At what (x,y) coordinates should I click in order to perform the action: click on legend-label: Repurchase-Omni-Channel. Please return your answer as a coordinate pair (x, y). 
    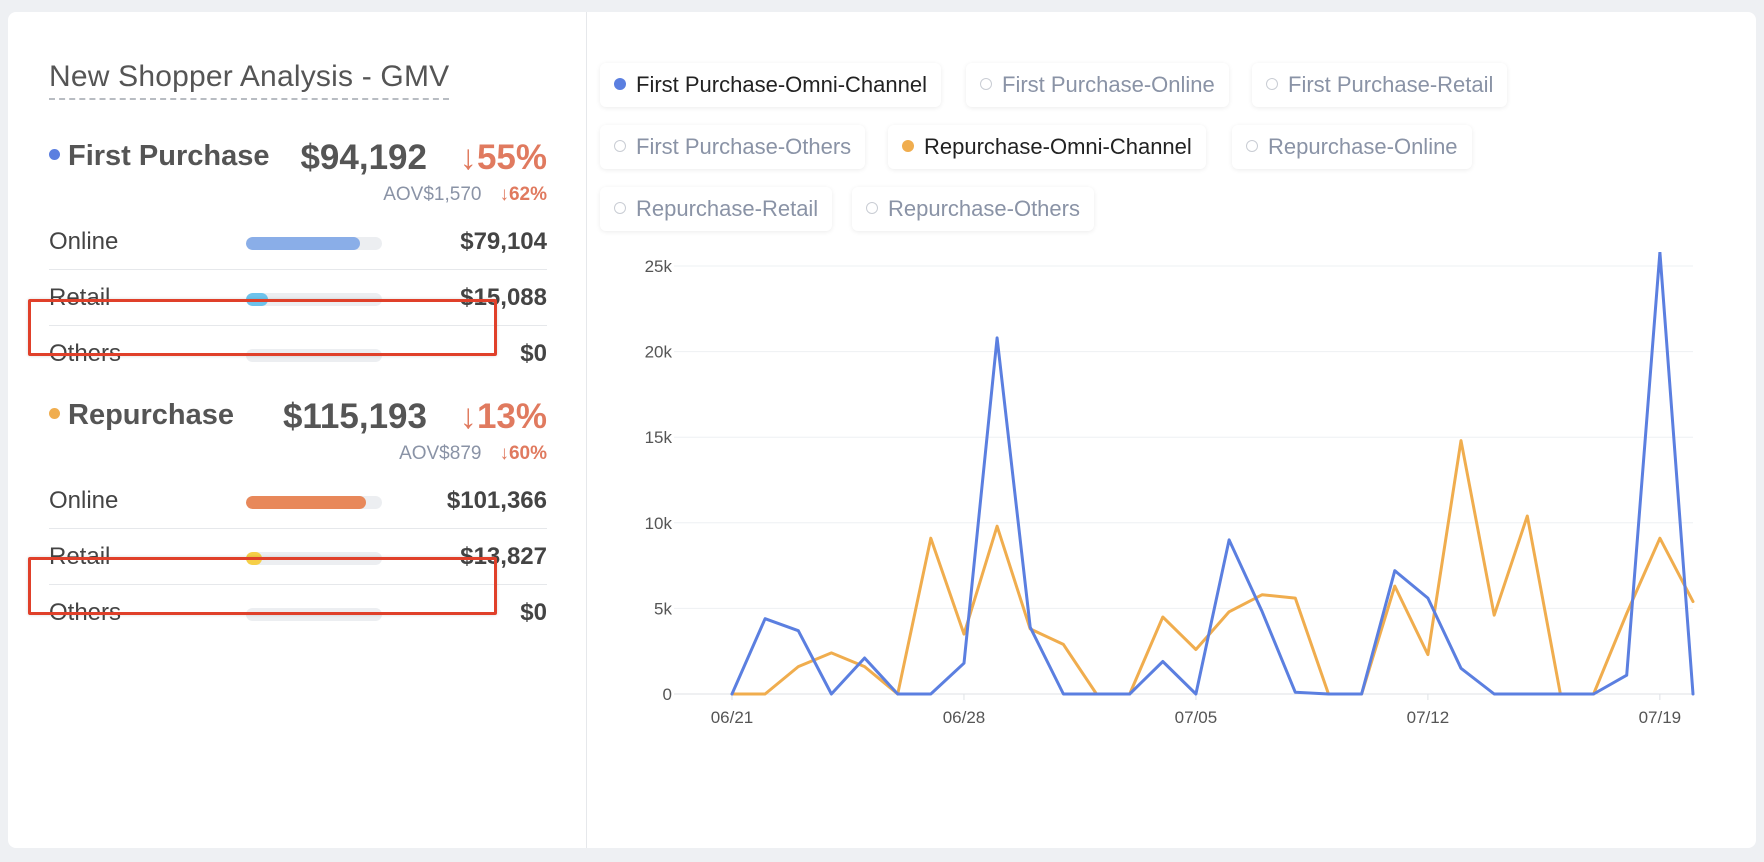
    Looking at the image, I should click on (1058, 146).